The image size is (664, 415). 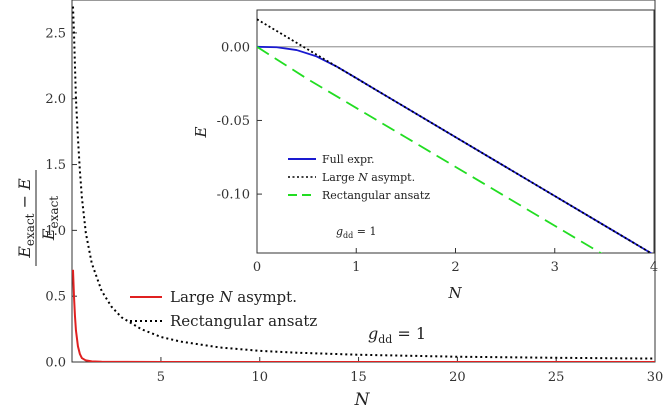 I want to click on main-legend: Large N asympt. Rectangular ansatz, so click(x=223, y=309).